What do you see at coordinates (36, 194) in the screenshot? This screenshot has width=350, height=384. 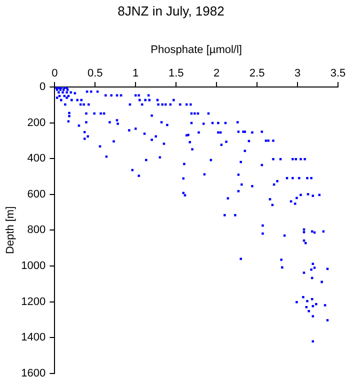 I see `y-tick-label: 600` at bounding box center [36, 194].